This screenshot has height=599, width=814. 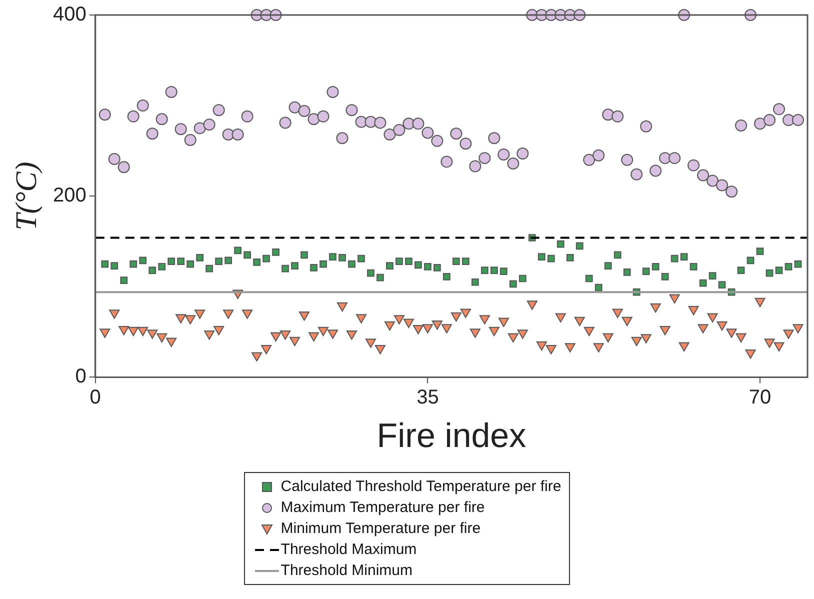 I want to click on y-axis-title: T(°C), so click(x=26, y=196).